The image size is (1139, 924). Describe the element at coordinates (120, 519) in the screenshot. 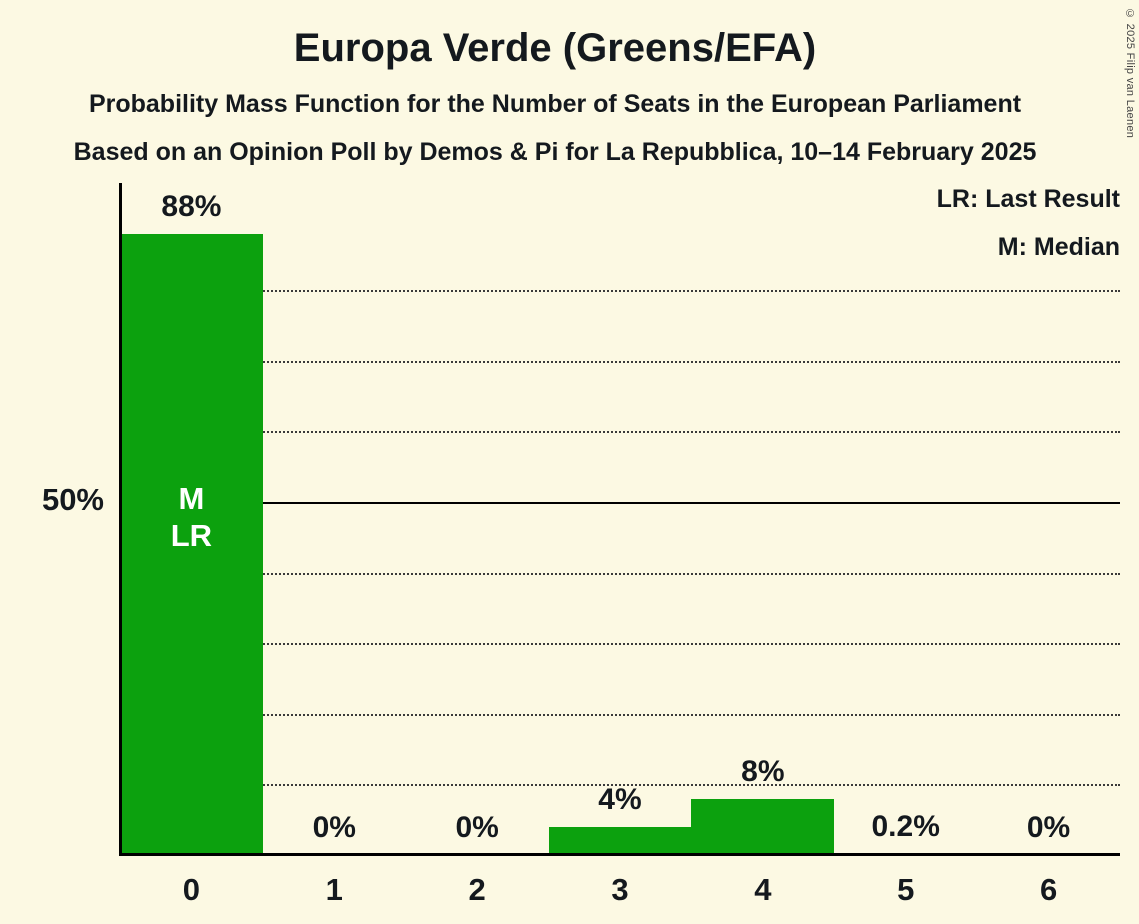

I see `y-axis-line` at that location.